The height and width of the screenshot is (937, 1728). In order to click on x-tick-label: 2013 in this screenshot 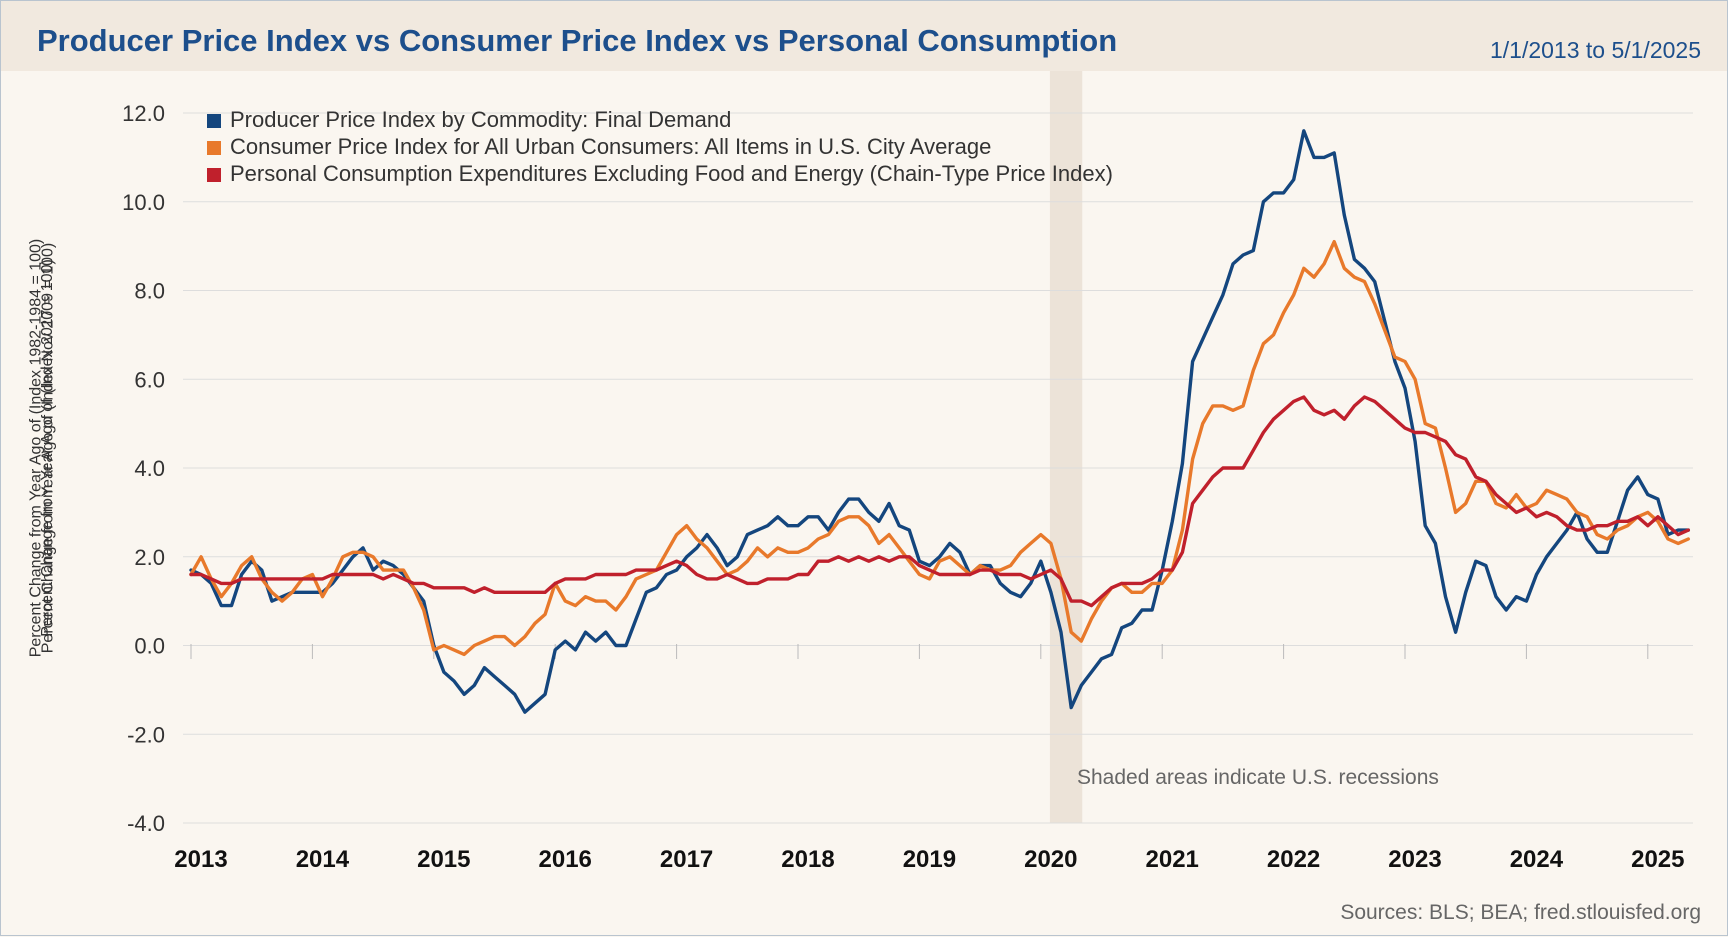, I will do `click(200, 859)`.